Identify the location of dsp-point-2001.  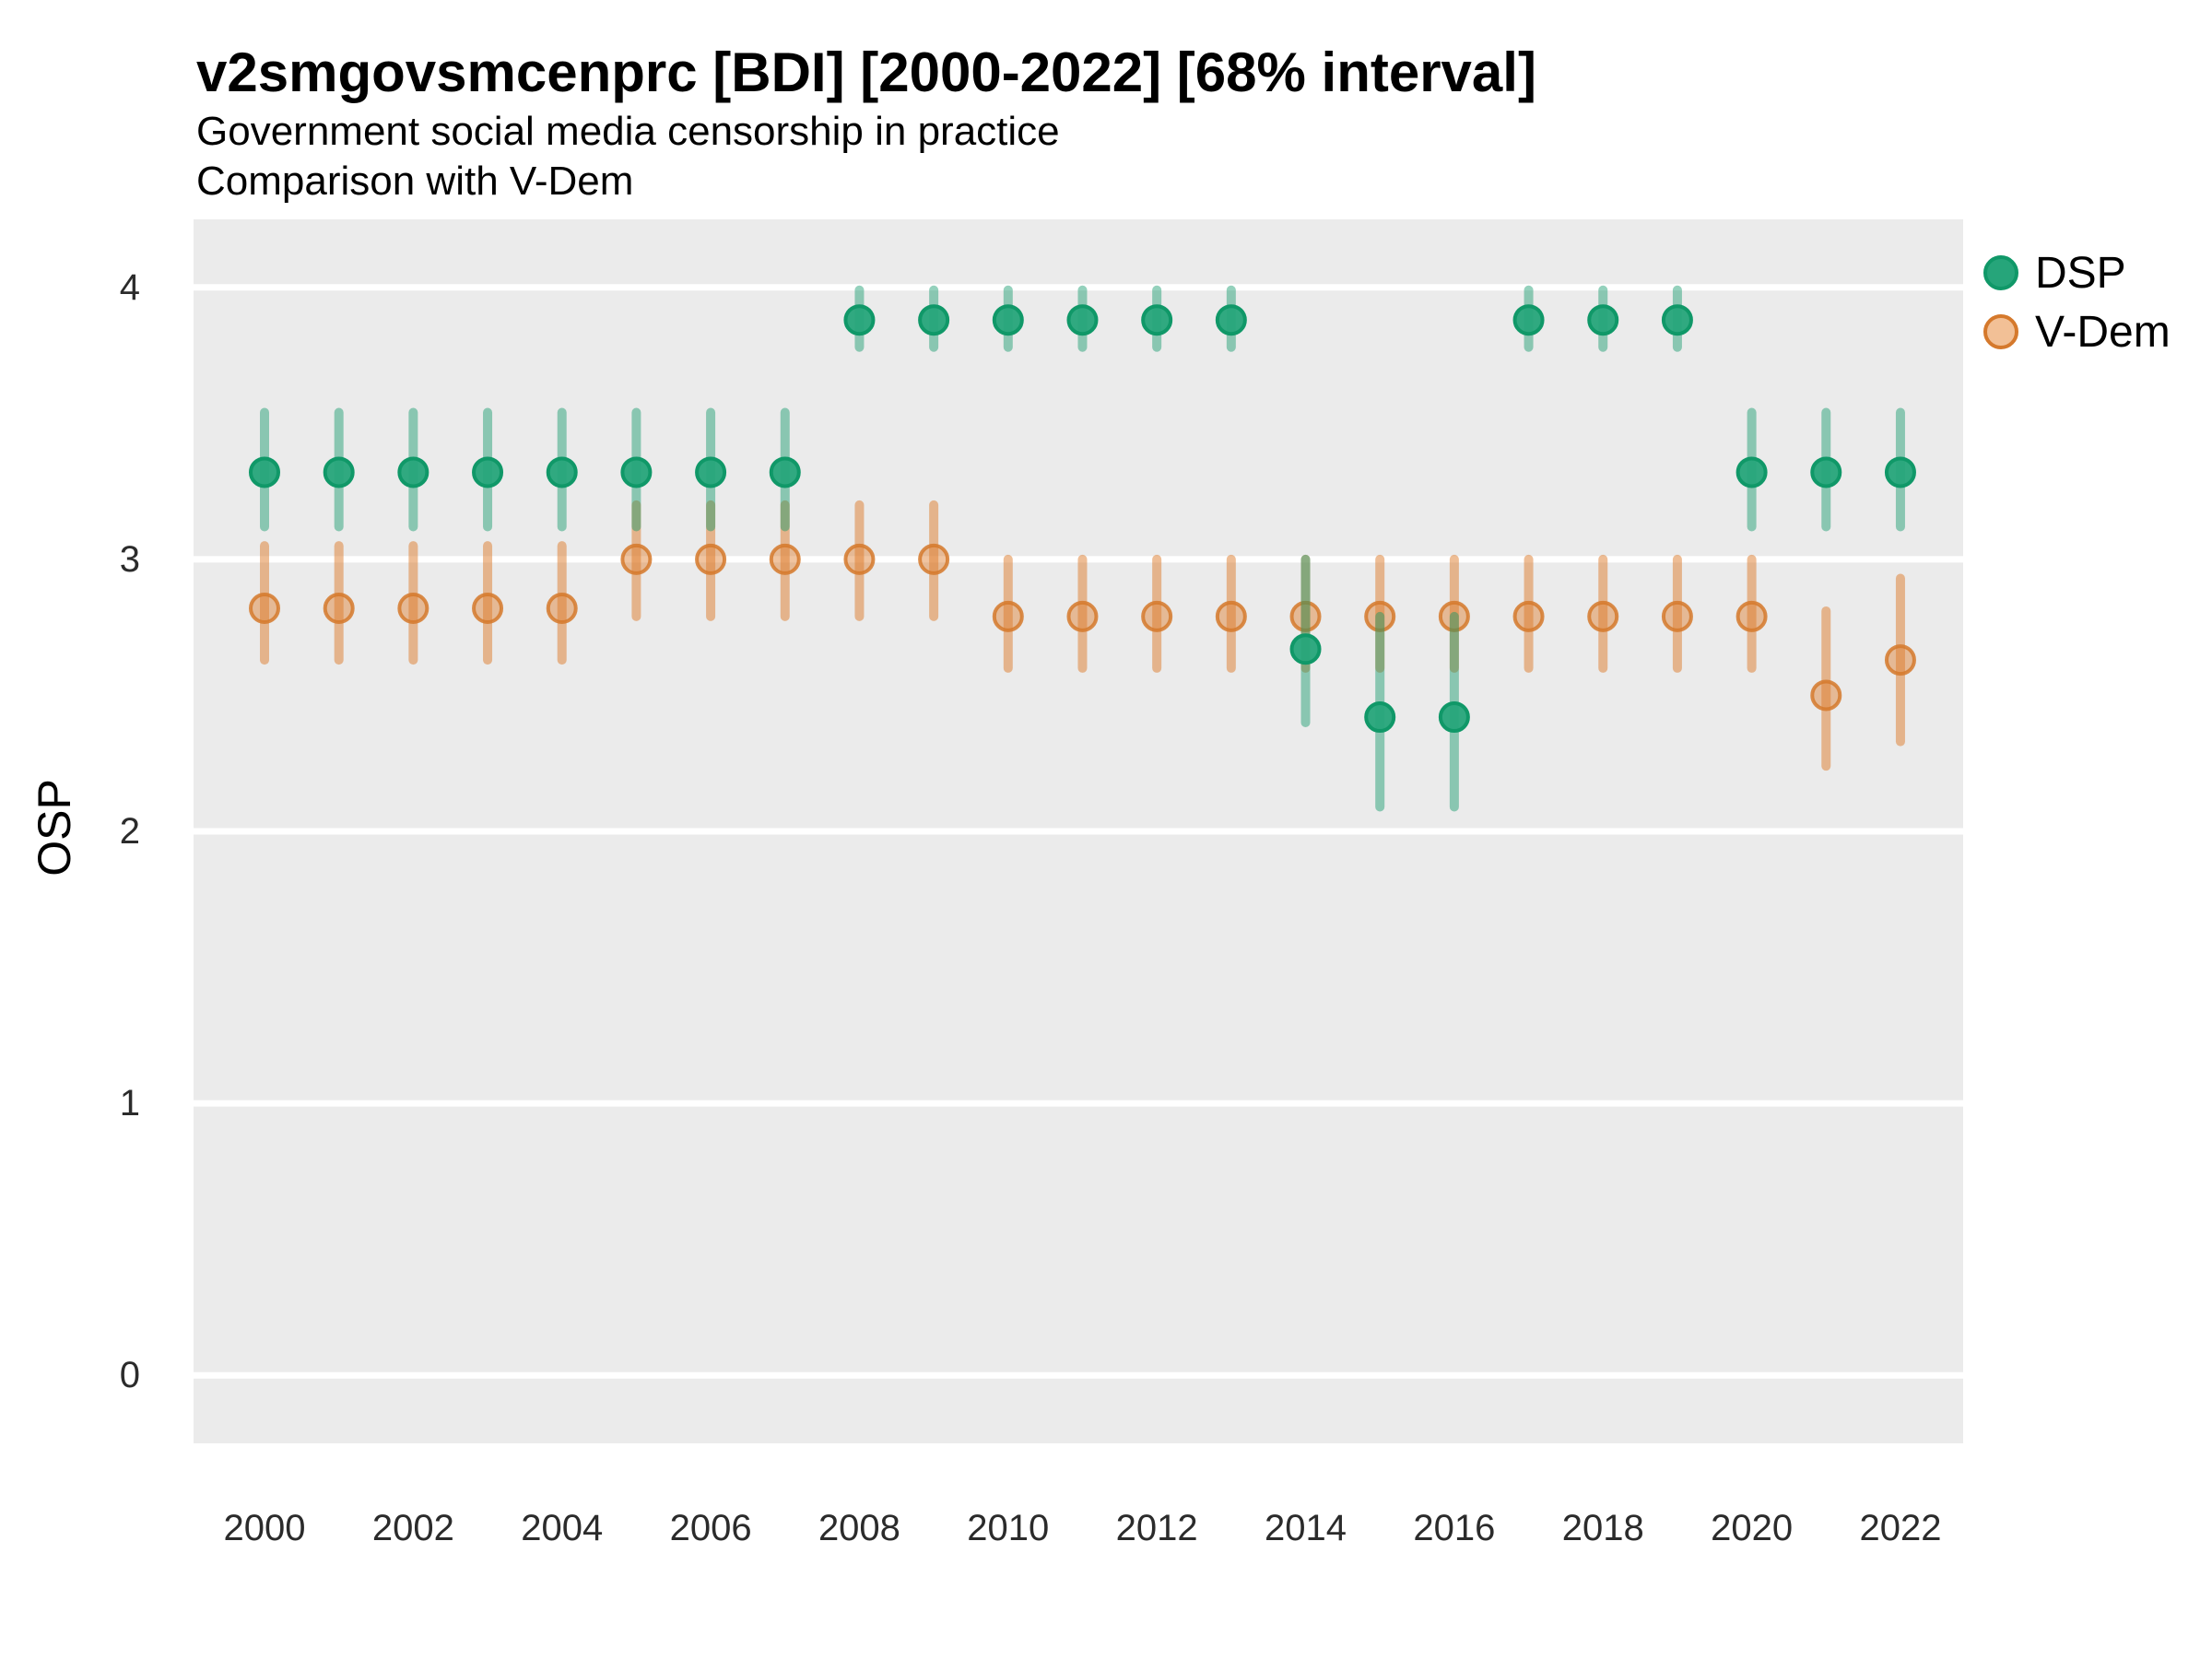
(339, 472).